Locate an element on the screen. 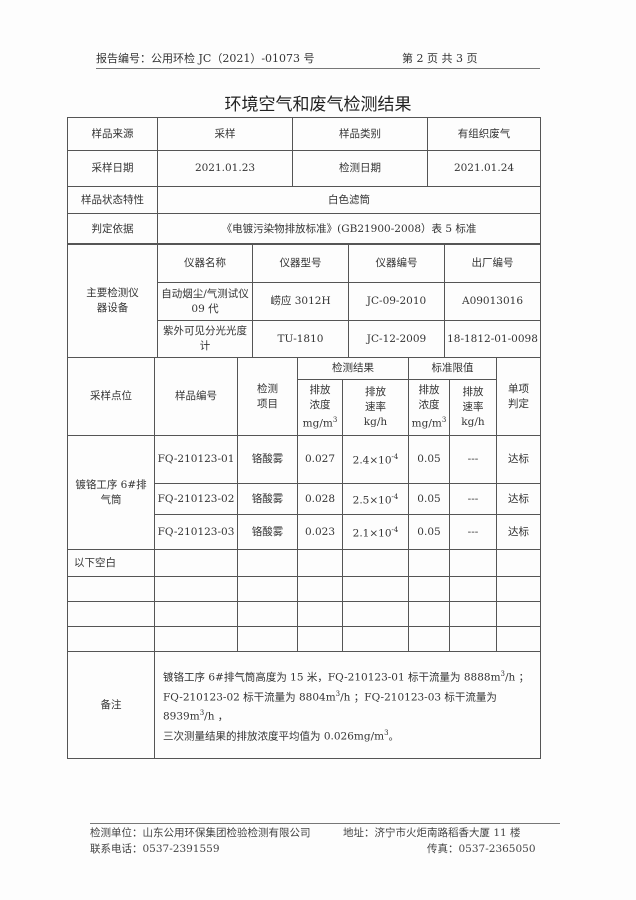 This screenshot has height=900, width=636. value: 有组织废气 is located at coordinates (484, 134).